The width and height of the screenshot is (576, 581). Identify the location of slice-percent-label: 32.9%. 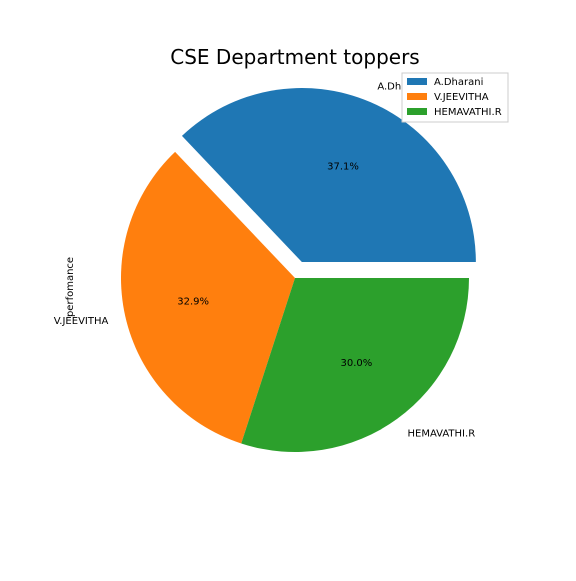
(193, 302).